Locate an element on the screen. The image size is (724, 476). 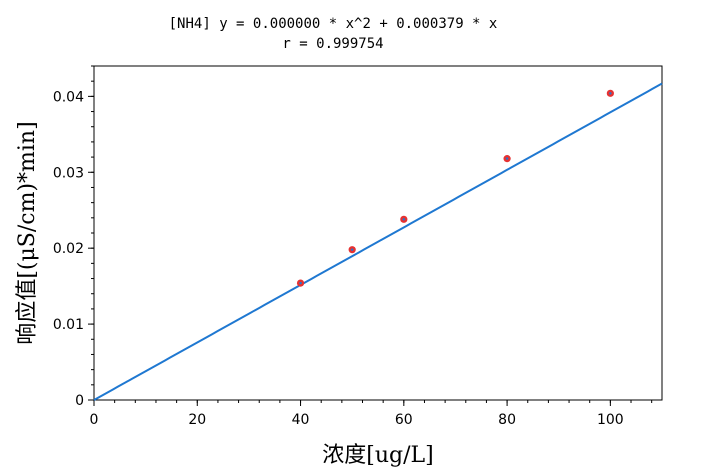
chart-subtitle: r = 0.999754 is located at coordinates (332, 44).